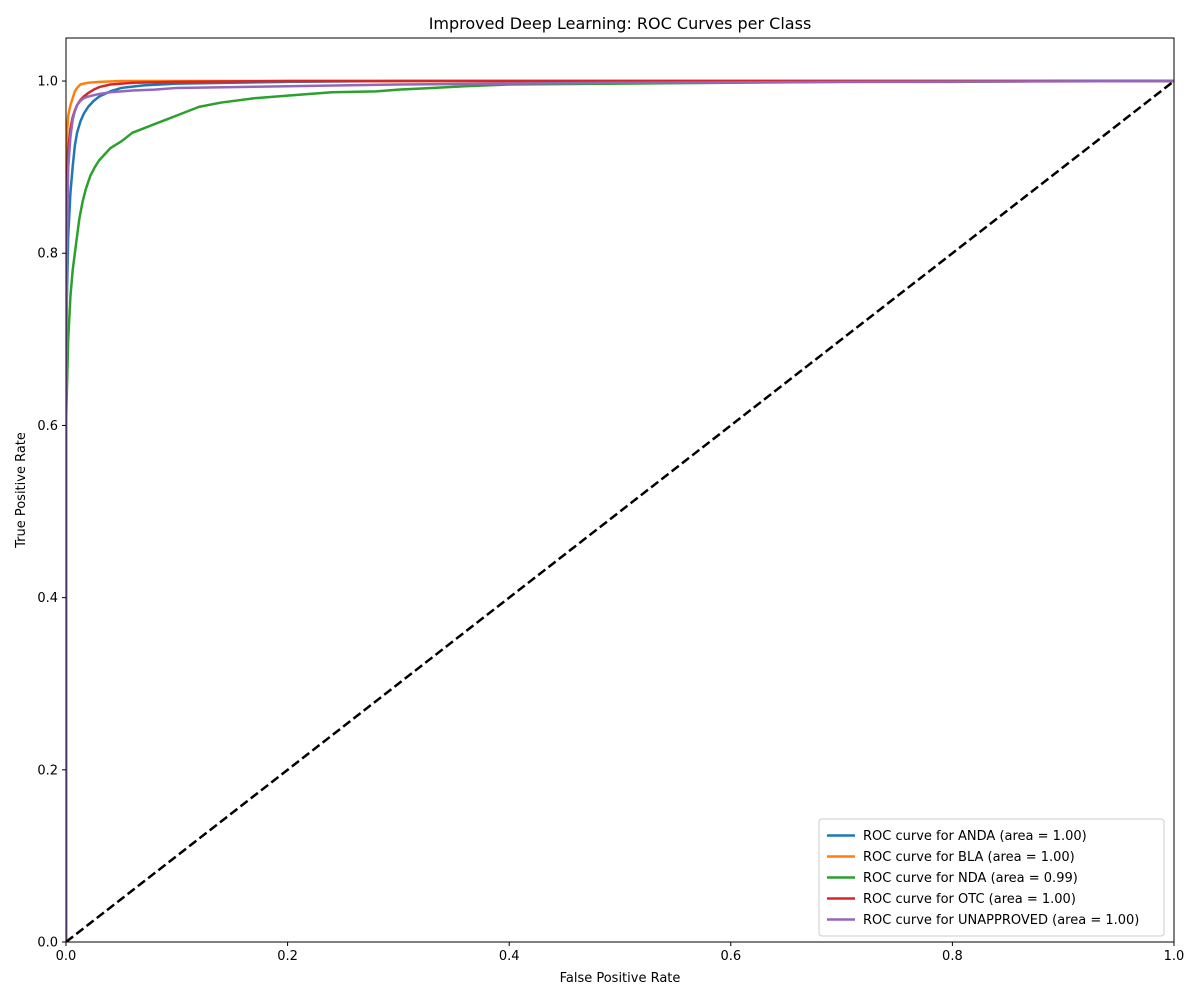  Describe the element at coordinates (47, 426) in the screenshot. I see `y-tick-label: 0.6` at that location.